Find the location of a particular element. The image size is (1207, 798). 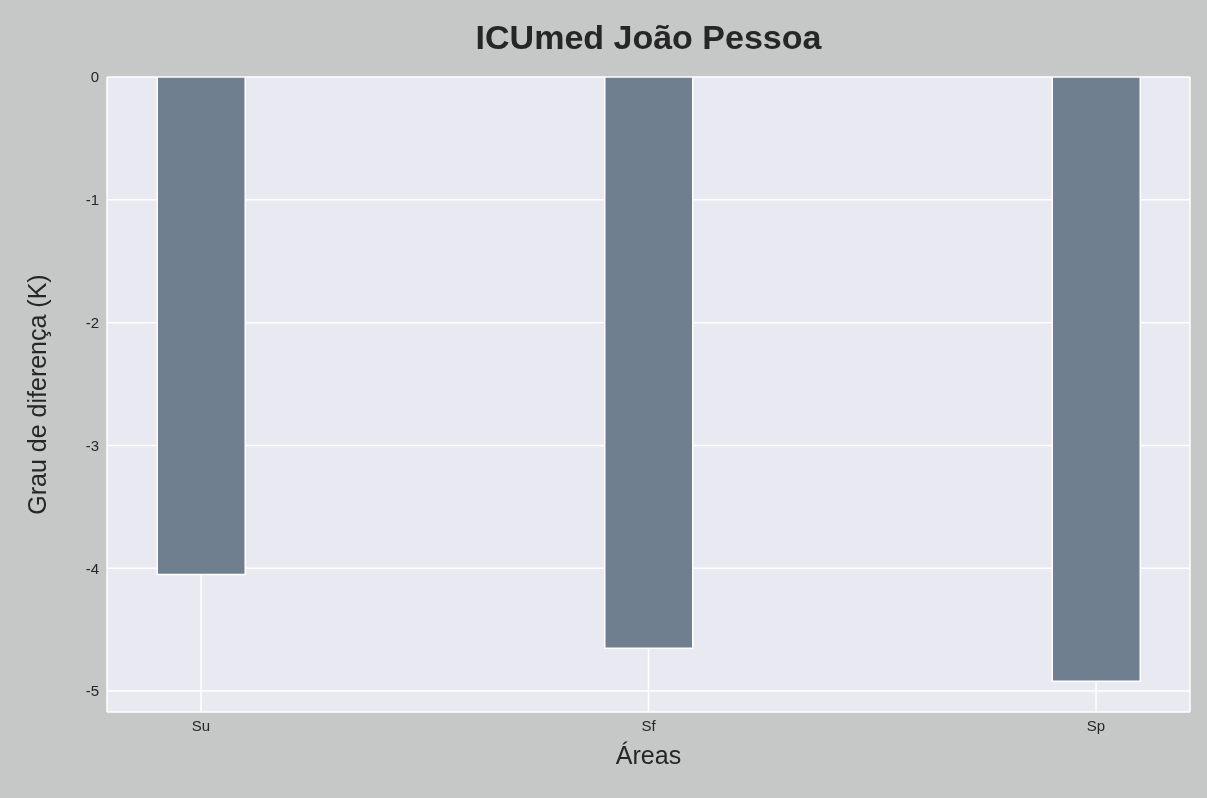

x-axis-title: Áreas is located at coordinates (648, 755).